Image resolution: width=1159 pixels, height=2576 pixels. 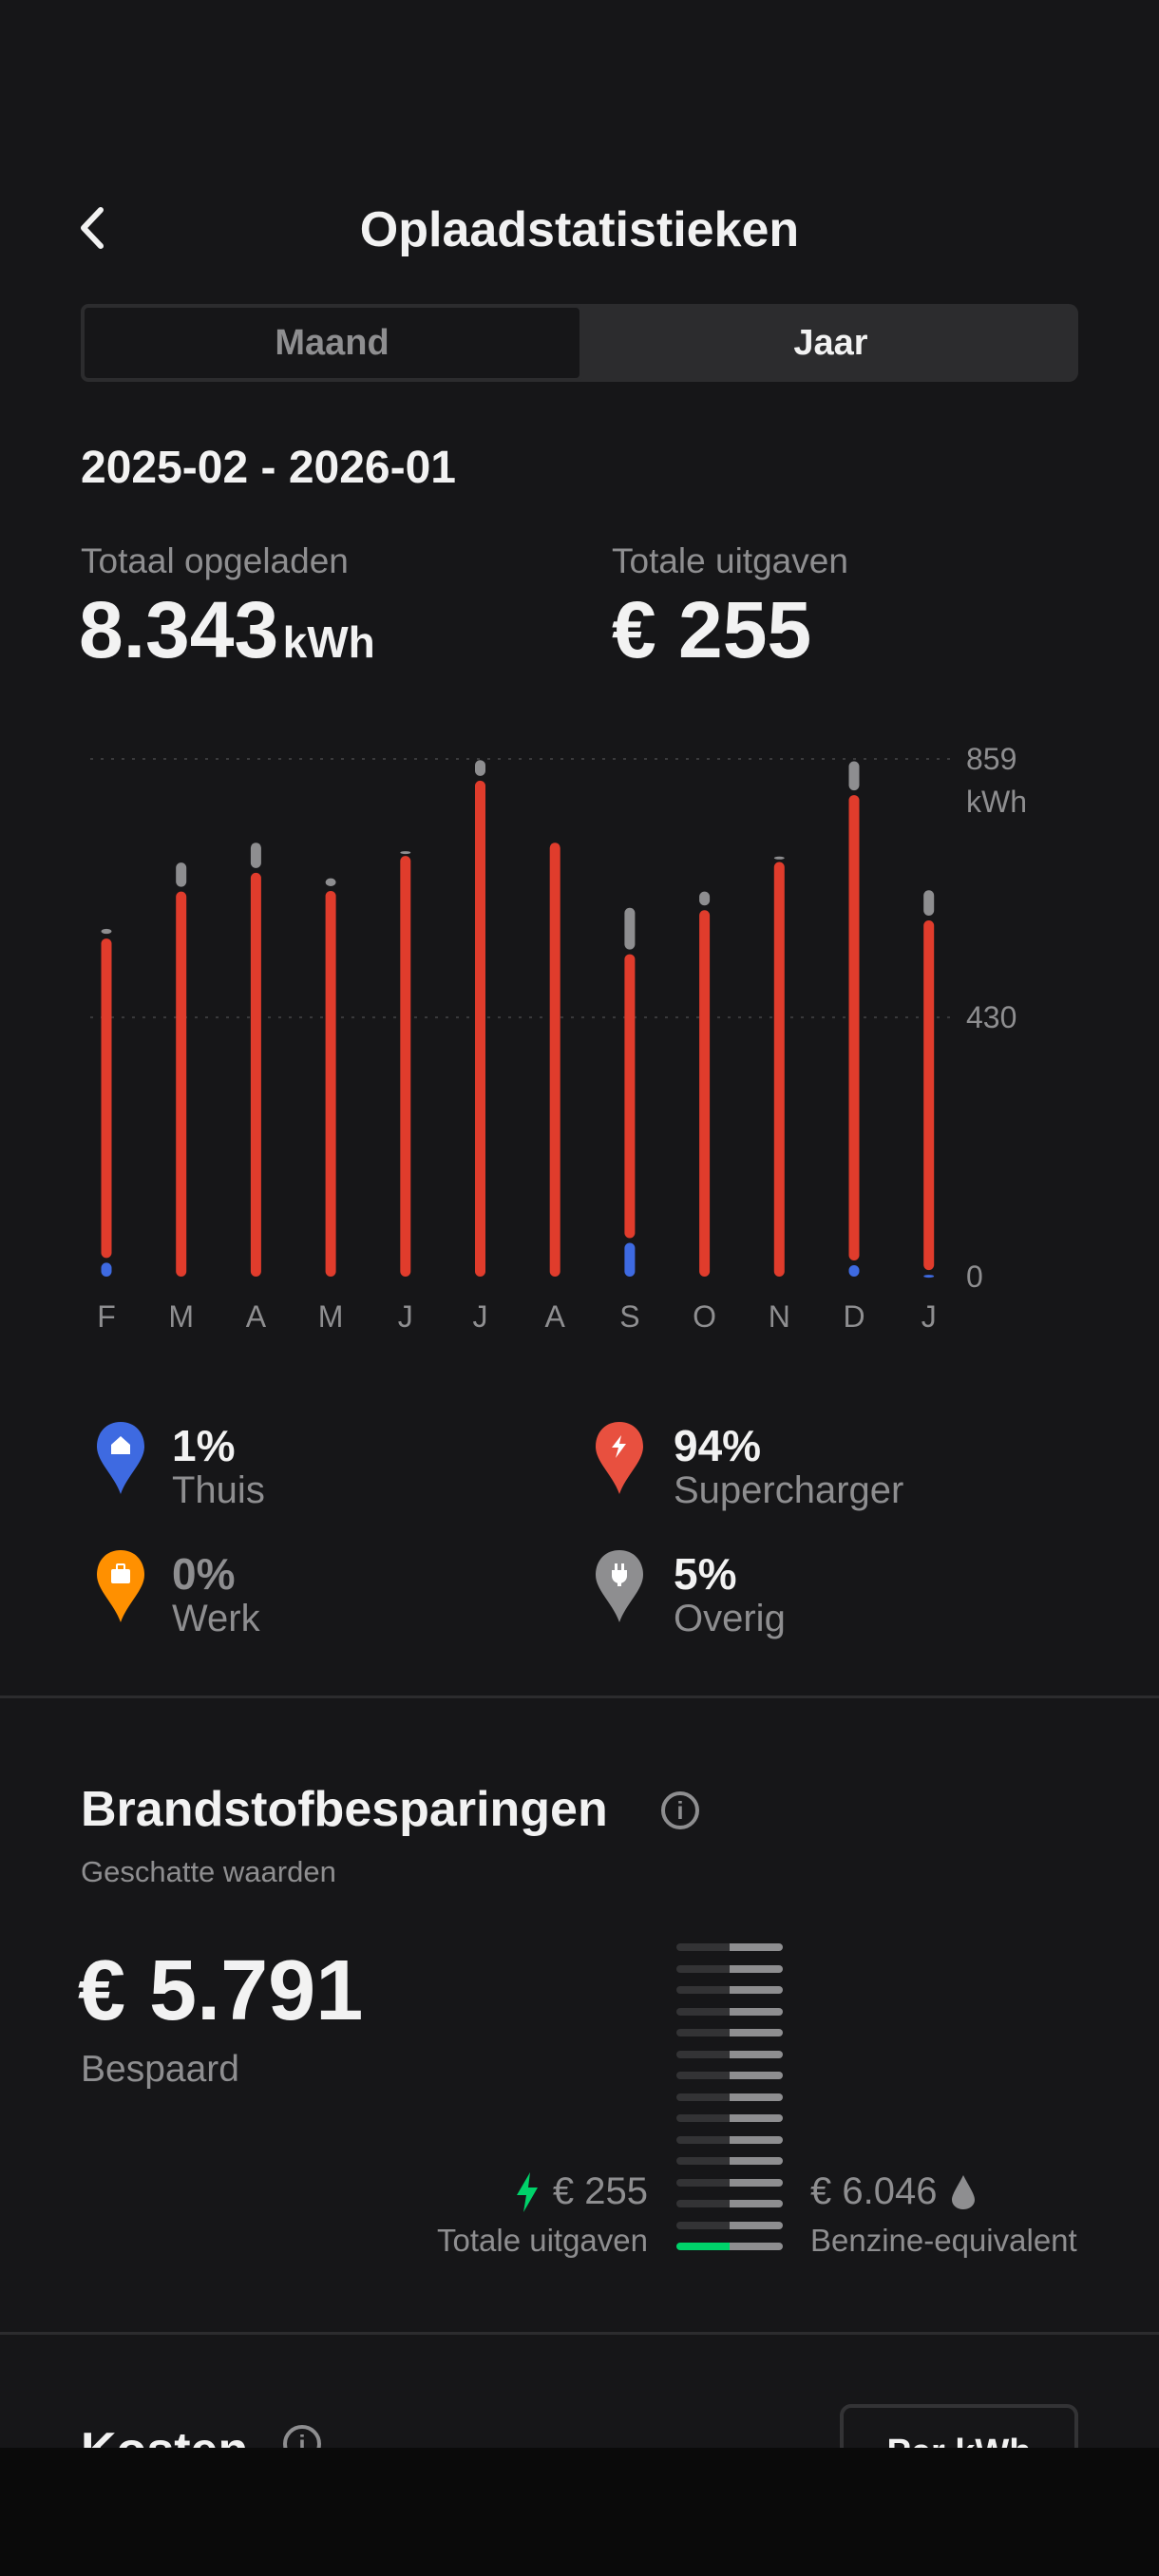 I want to click on fuel-info-icon: i, so click(x=680, y=1810).